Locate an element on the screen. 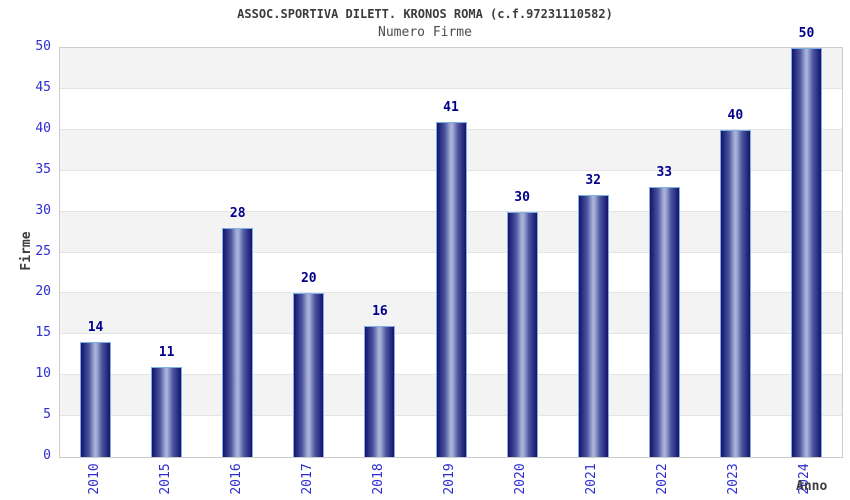 The height and width of the screenshot is (500, 850). x-tick-label: 2016 is located at coordinates (236, 479).